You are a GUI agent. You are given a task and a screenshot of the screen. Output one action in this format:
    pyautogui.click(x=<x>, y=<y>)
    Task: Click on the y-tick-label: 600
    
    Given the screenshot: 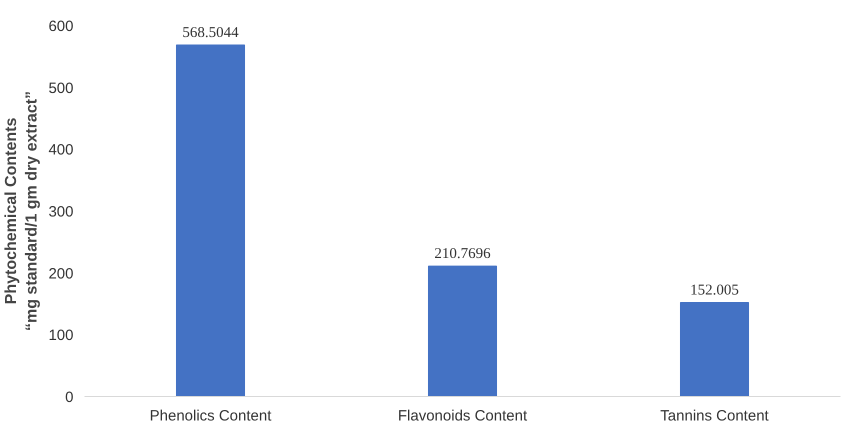 What is the action you would take?
    pyautogui.click(x=61, y=26)
    